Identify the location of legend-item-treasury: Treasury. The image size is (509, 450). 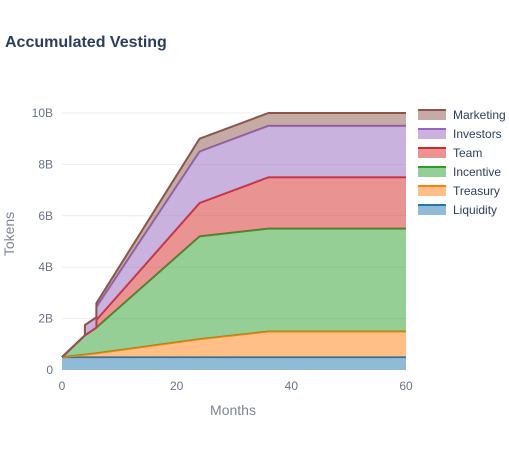
(459, 191).